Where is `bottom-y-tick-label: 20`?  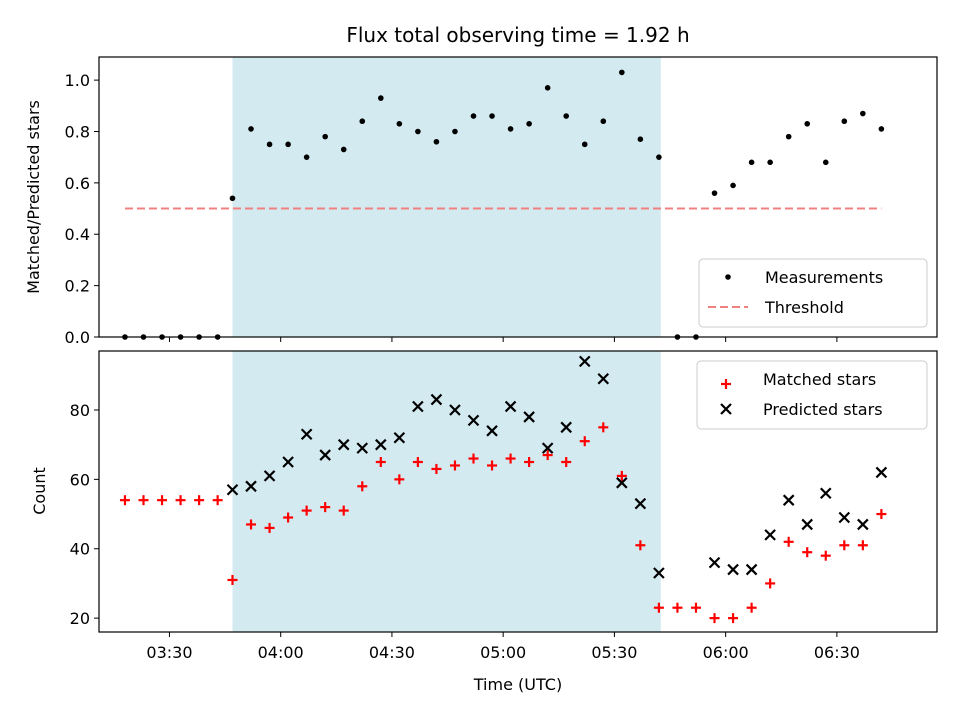
bottom-y-tick-label: 20 is located at coordinates (80, 618).